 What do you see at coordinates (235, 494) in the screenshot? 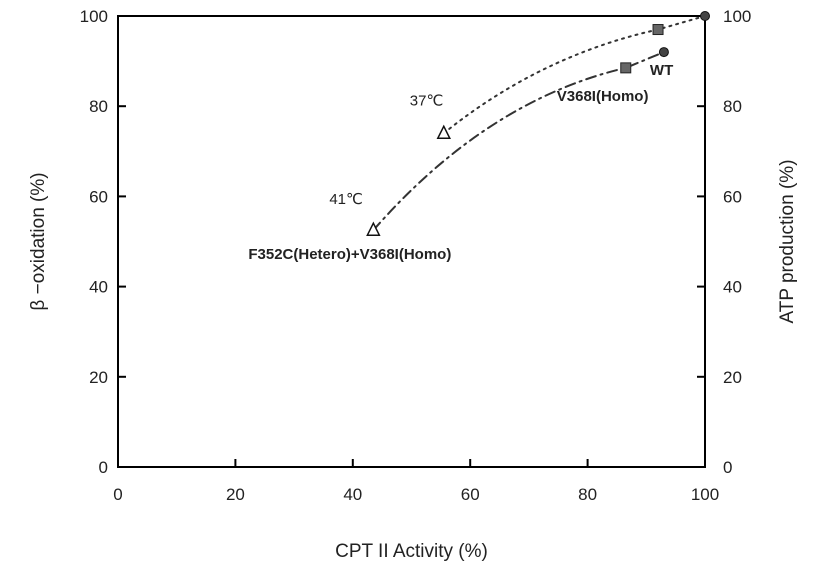
I see `x-tick-label: 20` at bounding box center [235, 494].